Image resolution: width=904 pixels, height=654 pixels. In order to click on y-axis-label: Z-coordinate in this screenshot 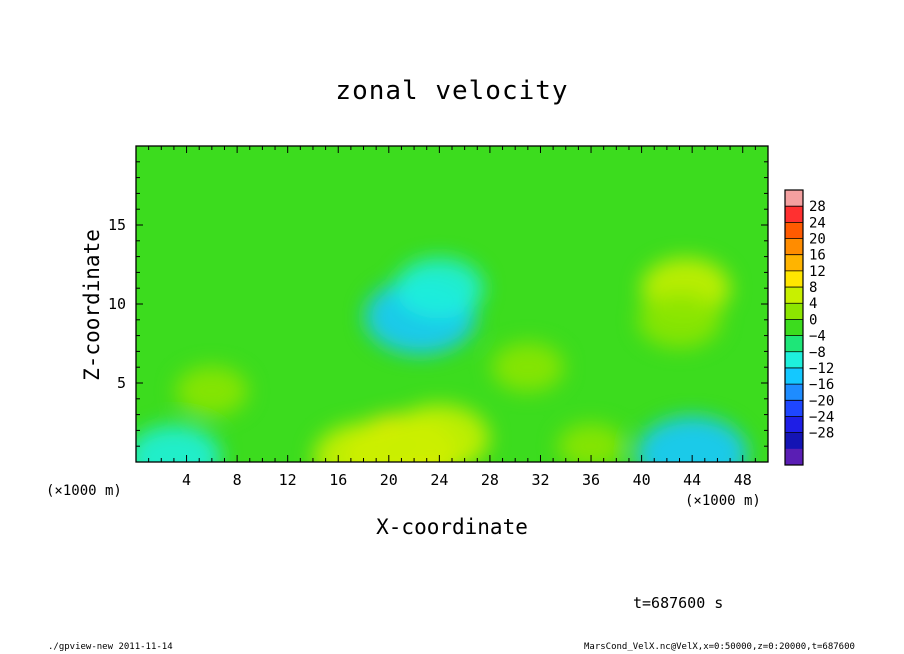, I will do `click(92, 305)`.